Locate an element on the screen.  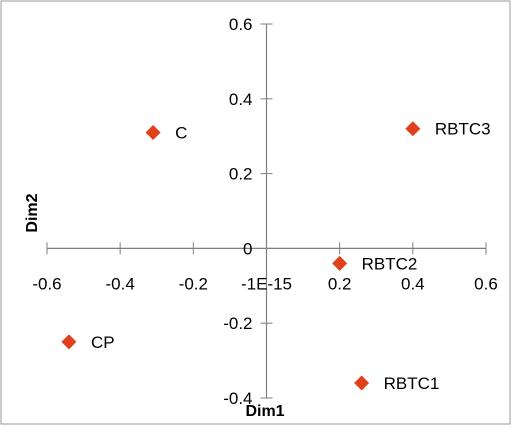
y-tick-label: 0.4 is located at coordinates (241, 99).